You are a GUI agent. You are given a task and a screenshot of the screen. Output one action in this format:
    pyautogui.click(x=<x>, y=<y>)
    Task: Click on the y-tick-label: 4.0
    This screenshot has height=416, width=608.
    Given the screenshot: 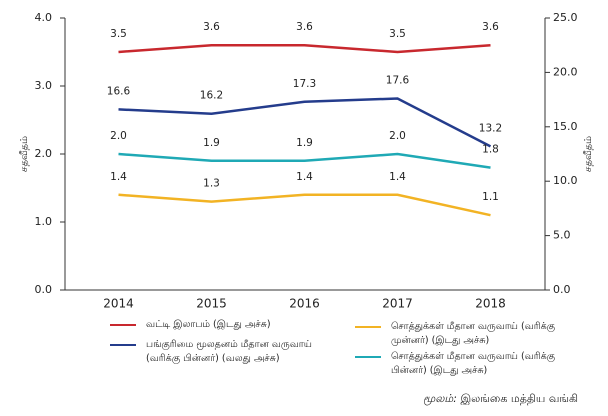 What is the action you would take?
    pyautogui.click(x=44, y=17)
    